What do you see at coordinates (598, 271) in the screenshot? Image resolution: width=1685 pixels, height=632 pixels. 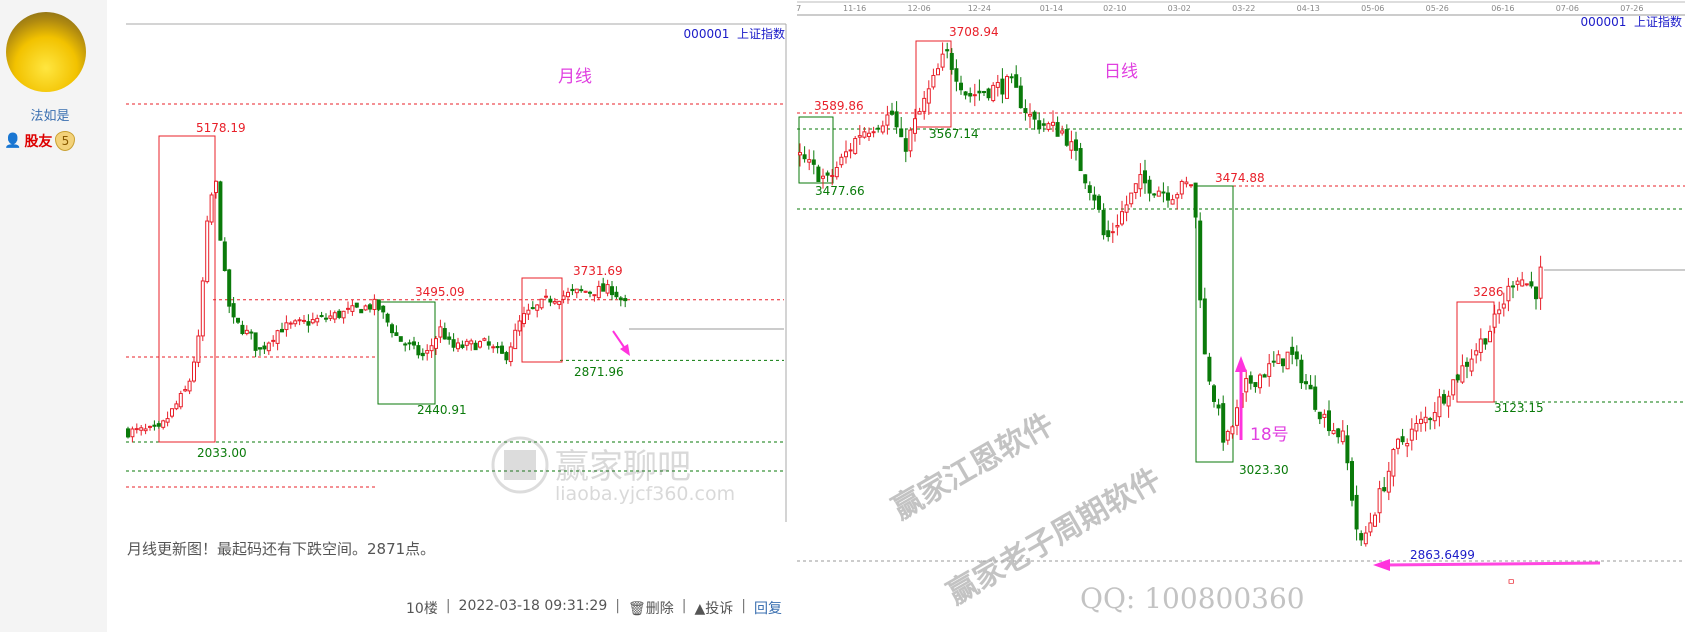 I see `label-box3-high: 3731.69` at bounding box center [598, 271].